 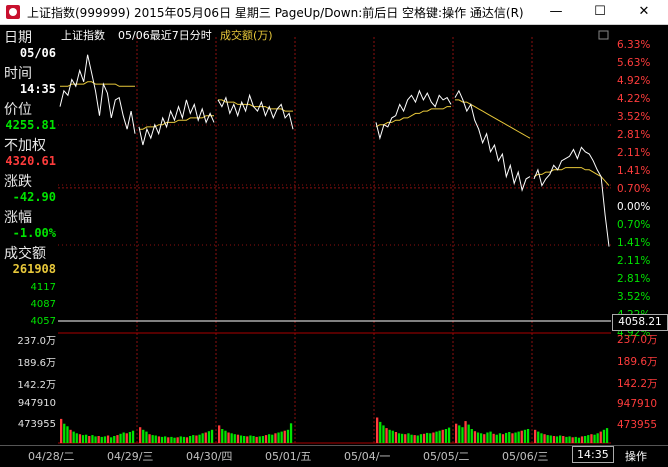 I want to click on percent-scale-label: 0.70%, so click(x=634, y=189).